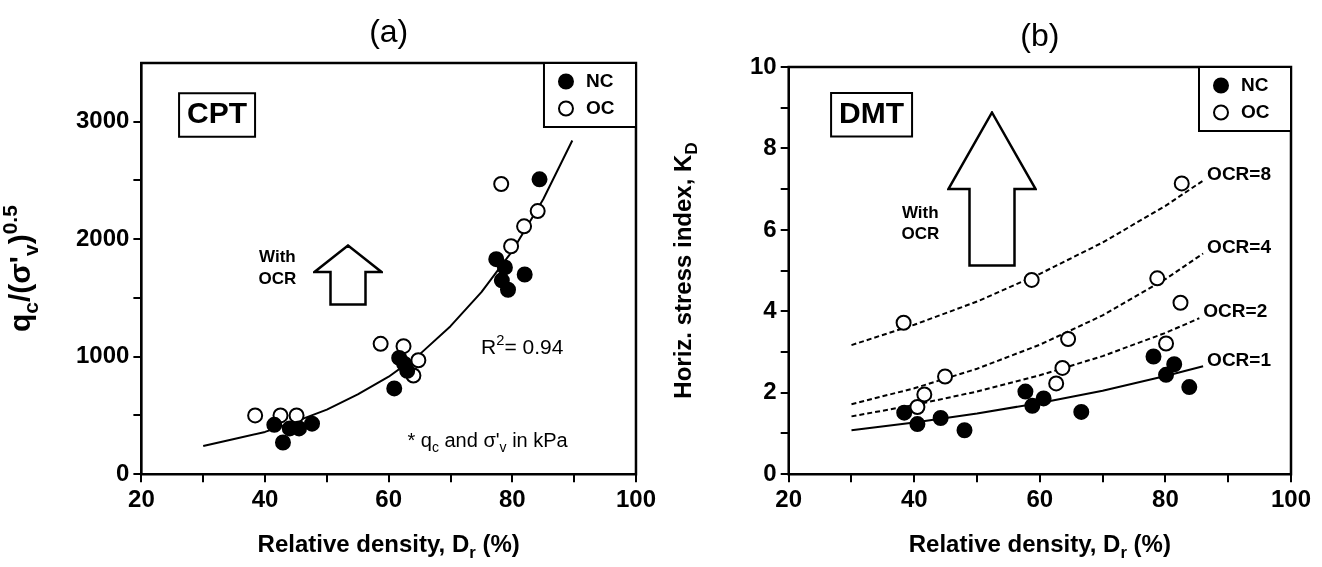 The width and height of the screenshot is (1322, 567). Describe the element at coordinates (872, 112) in the screenshot. I see `annotation: DMT` at that location.